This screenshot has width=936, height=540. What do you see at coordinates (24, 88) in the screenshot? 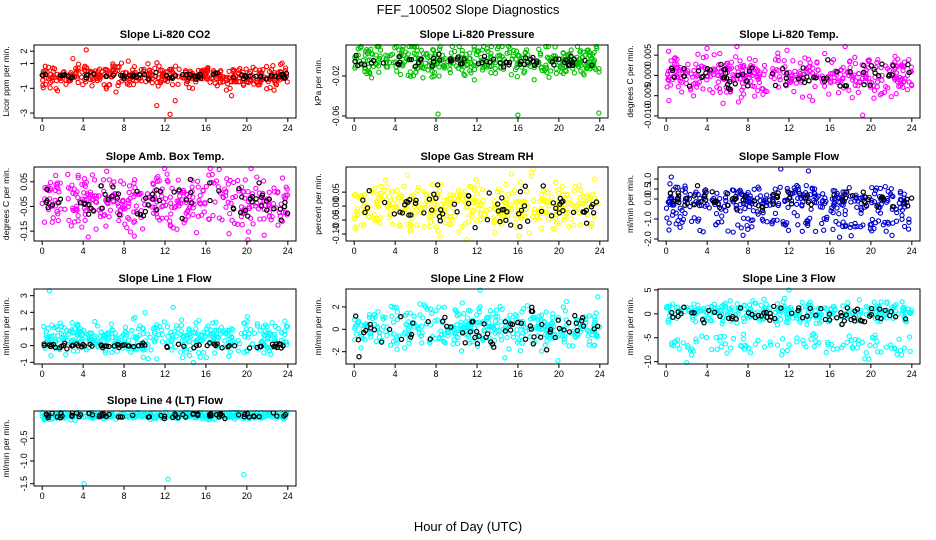
I see `y-tick-label: -1` at bounding box center [24, 88].